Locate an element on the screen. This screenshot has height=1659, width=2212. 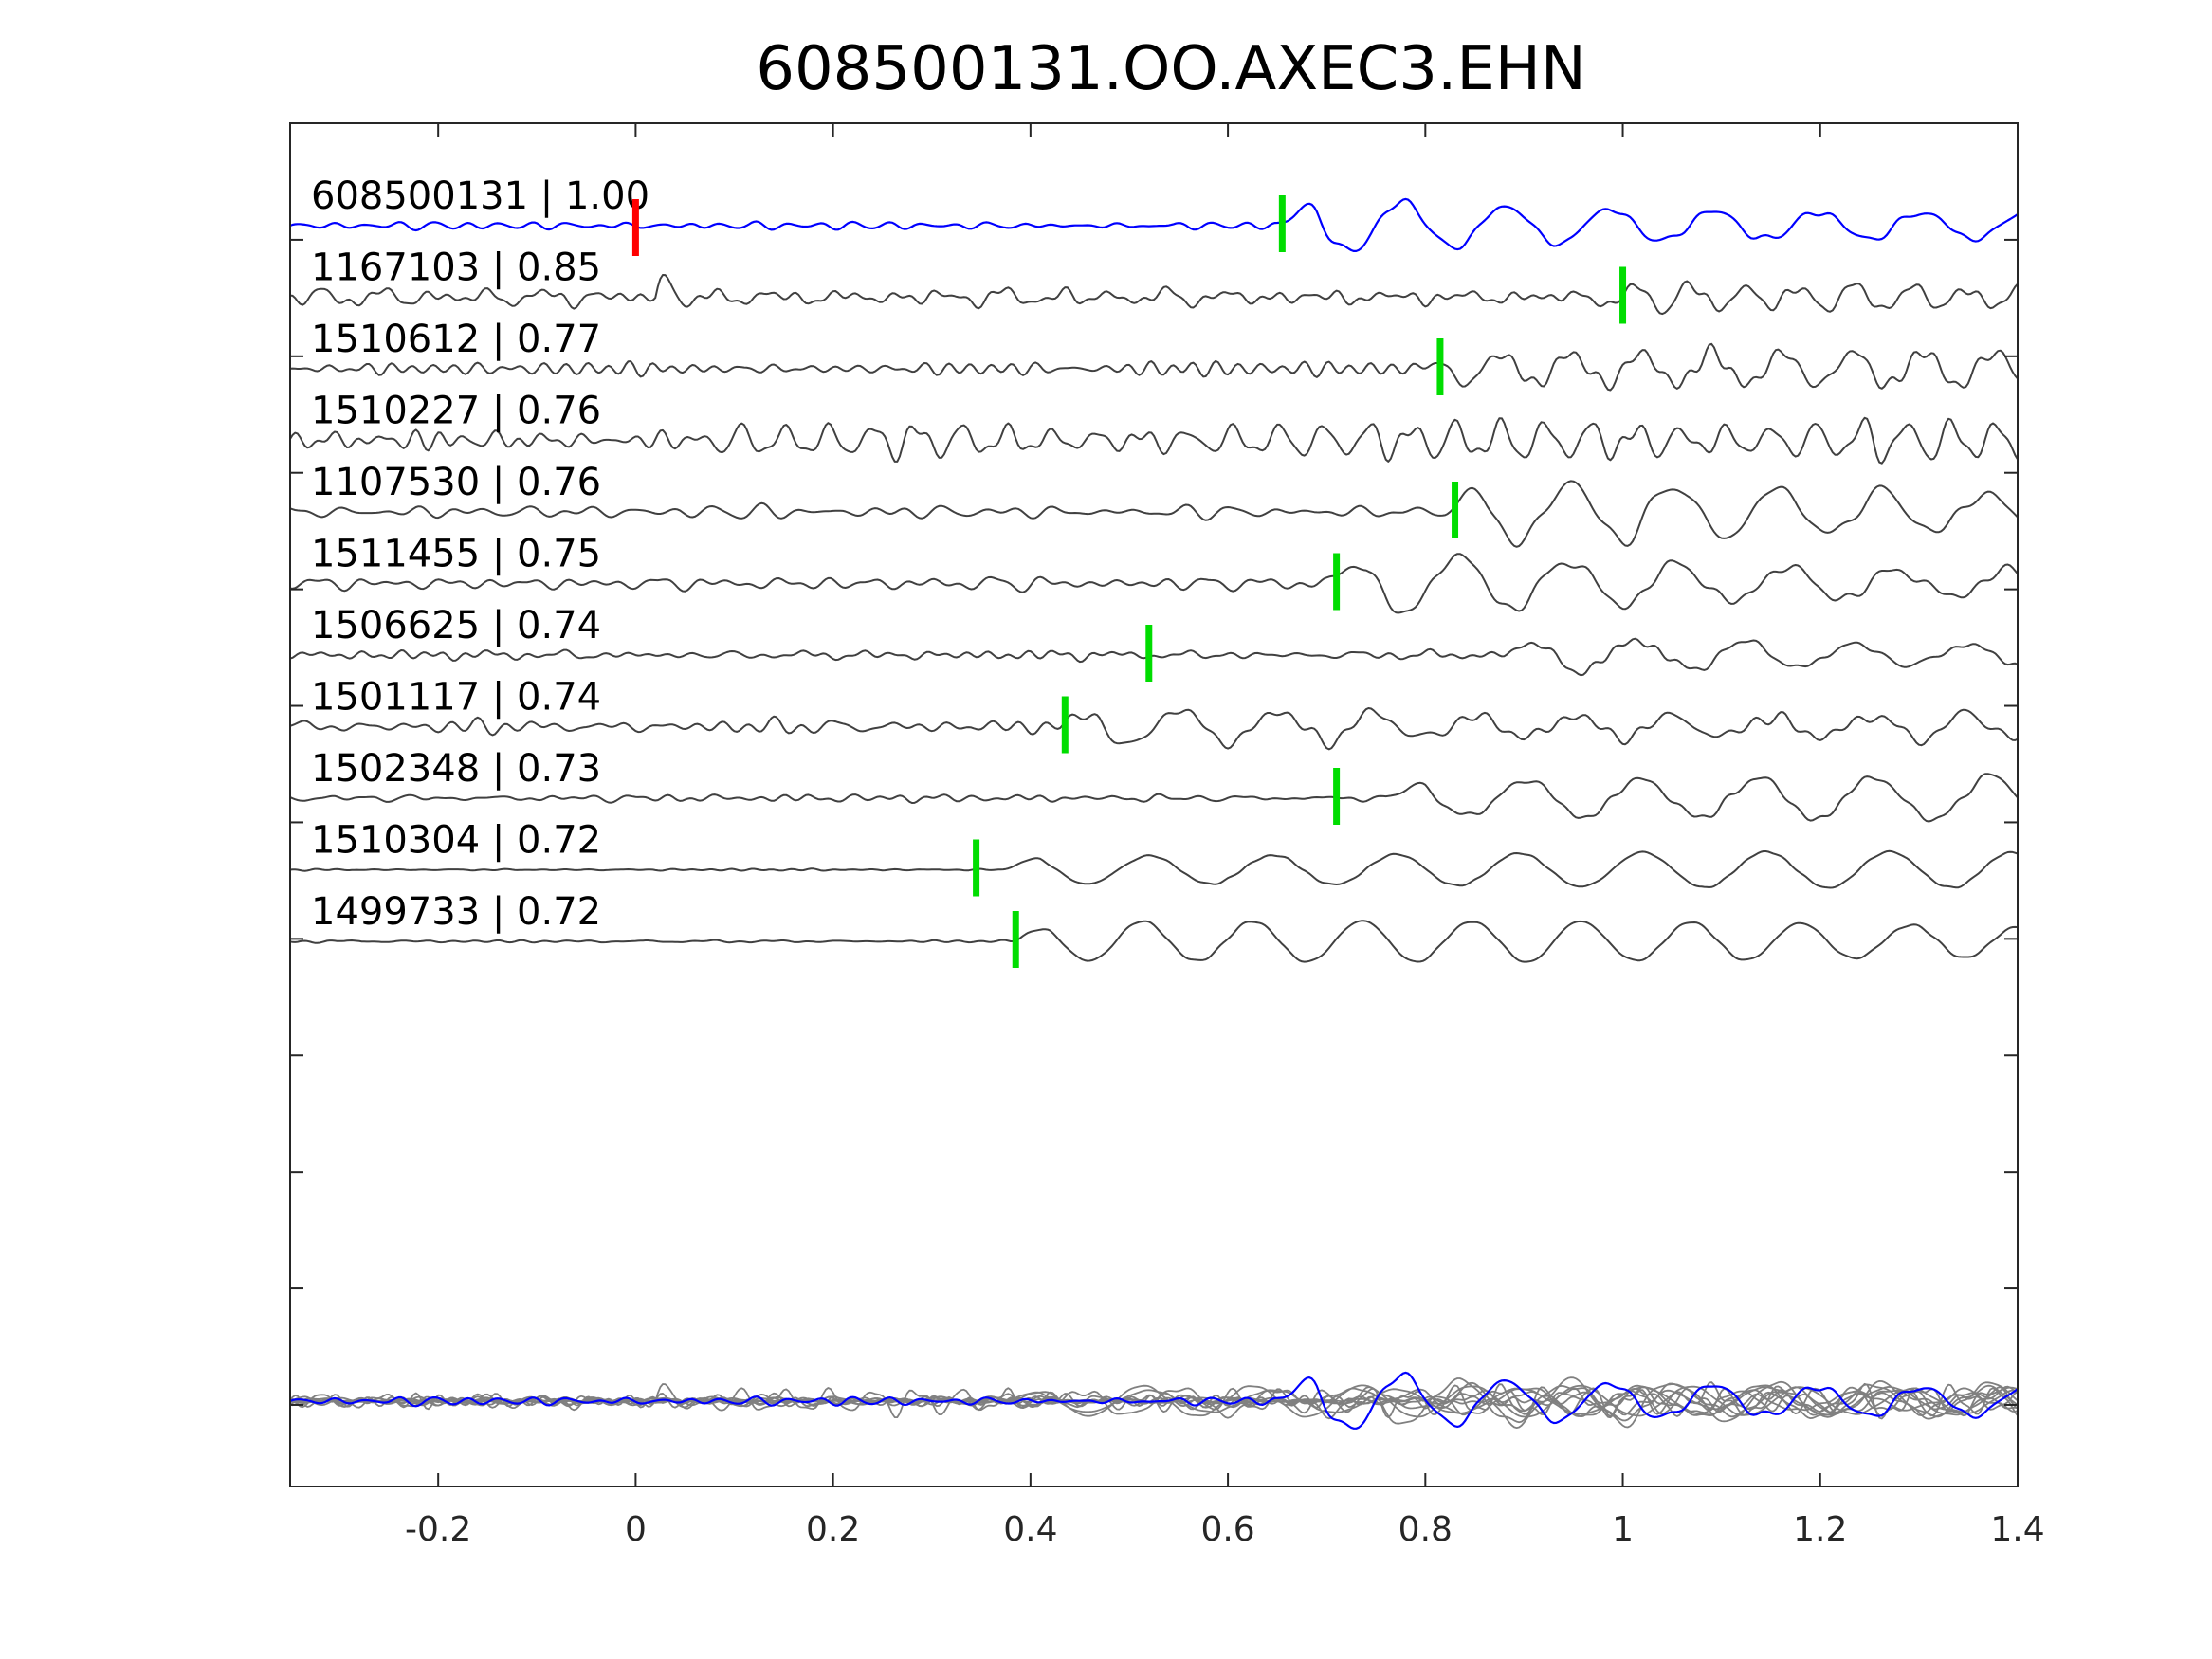
trace-label-9: 1510304 | 0.72 is located at coordinates (456, 841).